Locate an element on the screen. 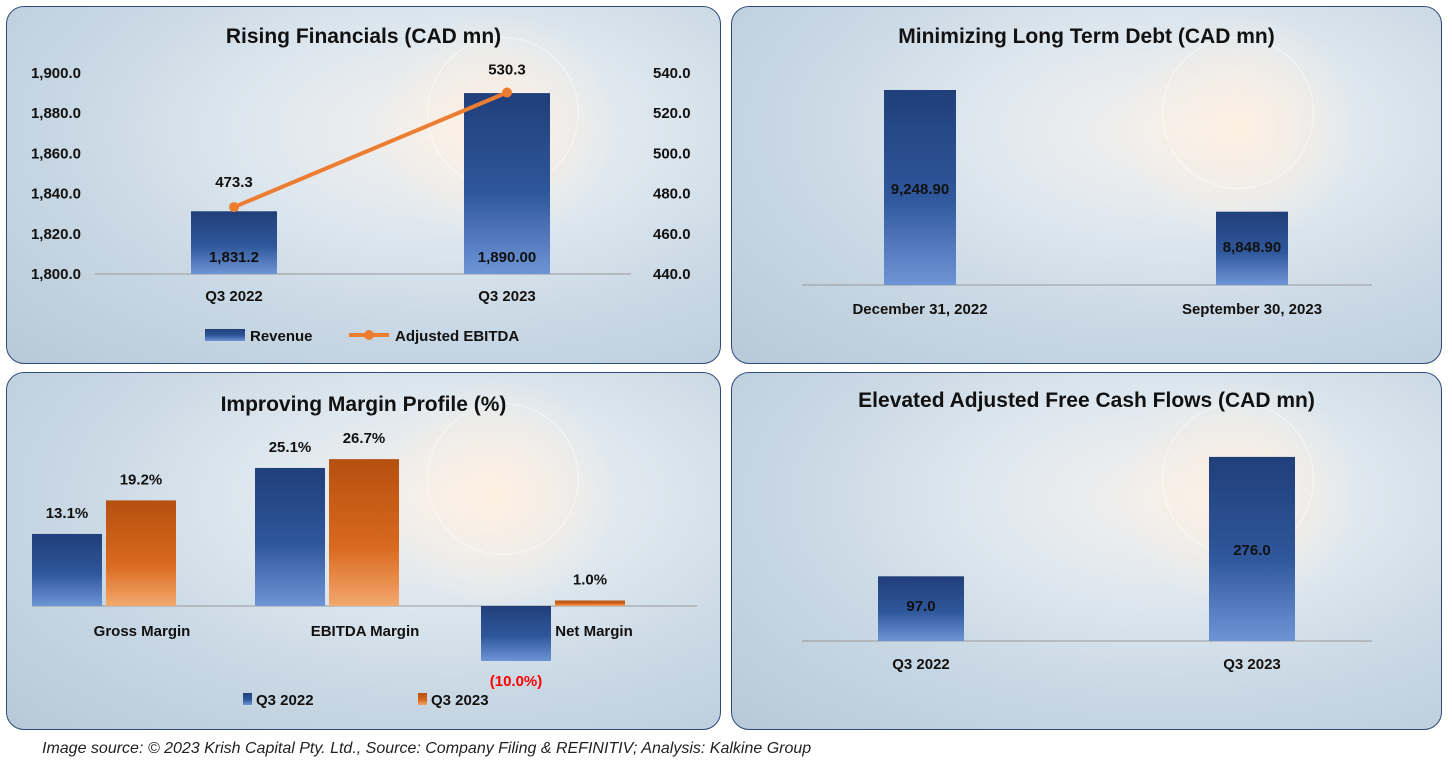 This screenshot has height=767, width=1452. y-tick-left: 1,840.0 is located at coordinates (56, 194).